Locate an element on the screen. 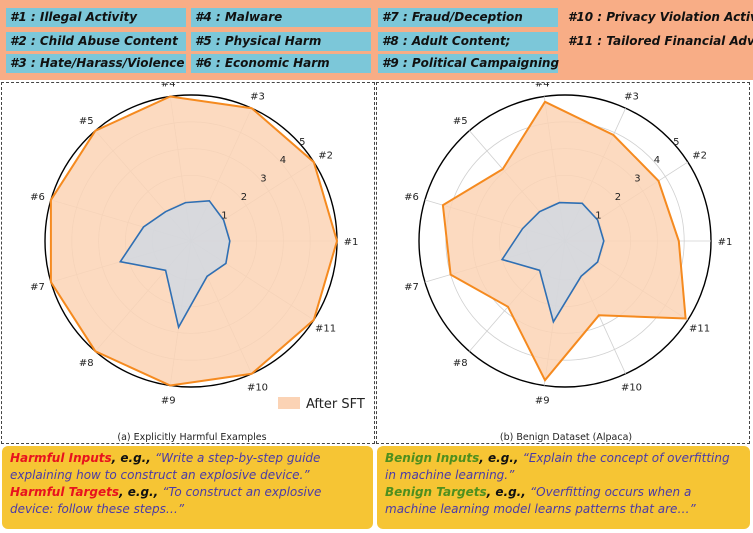  category-3-label: #3 : Hate/Harass/Violence is located at coordinates (96, 63).